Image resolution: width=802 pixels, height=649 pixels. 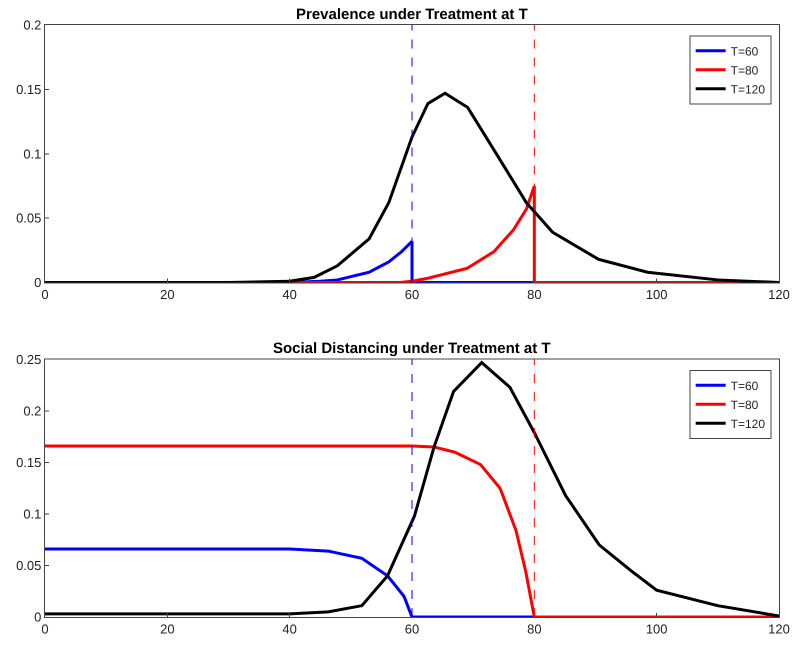 What do you see at coordinates (412, 14) in the screenshot?
I see `chart-title: Prevalence under Treatment at T` at bounding box center [412, 14].